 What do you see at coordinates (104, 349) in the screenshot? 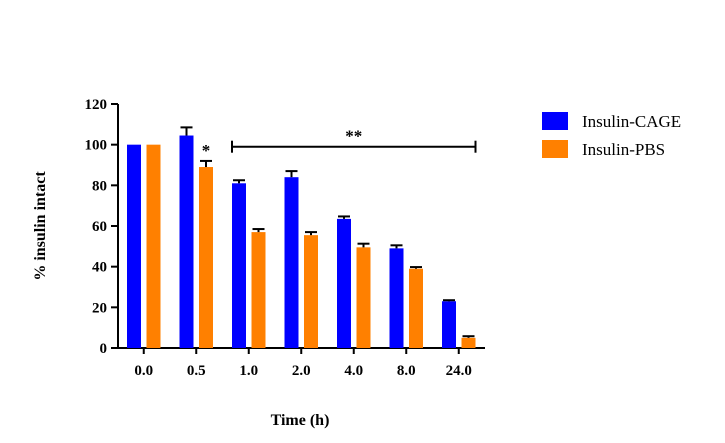
I see `y-tick-label: 0` at bounding box center [104, 349].